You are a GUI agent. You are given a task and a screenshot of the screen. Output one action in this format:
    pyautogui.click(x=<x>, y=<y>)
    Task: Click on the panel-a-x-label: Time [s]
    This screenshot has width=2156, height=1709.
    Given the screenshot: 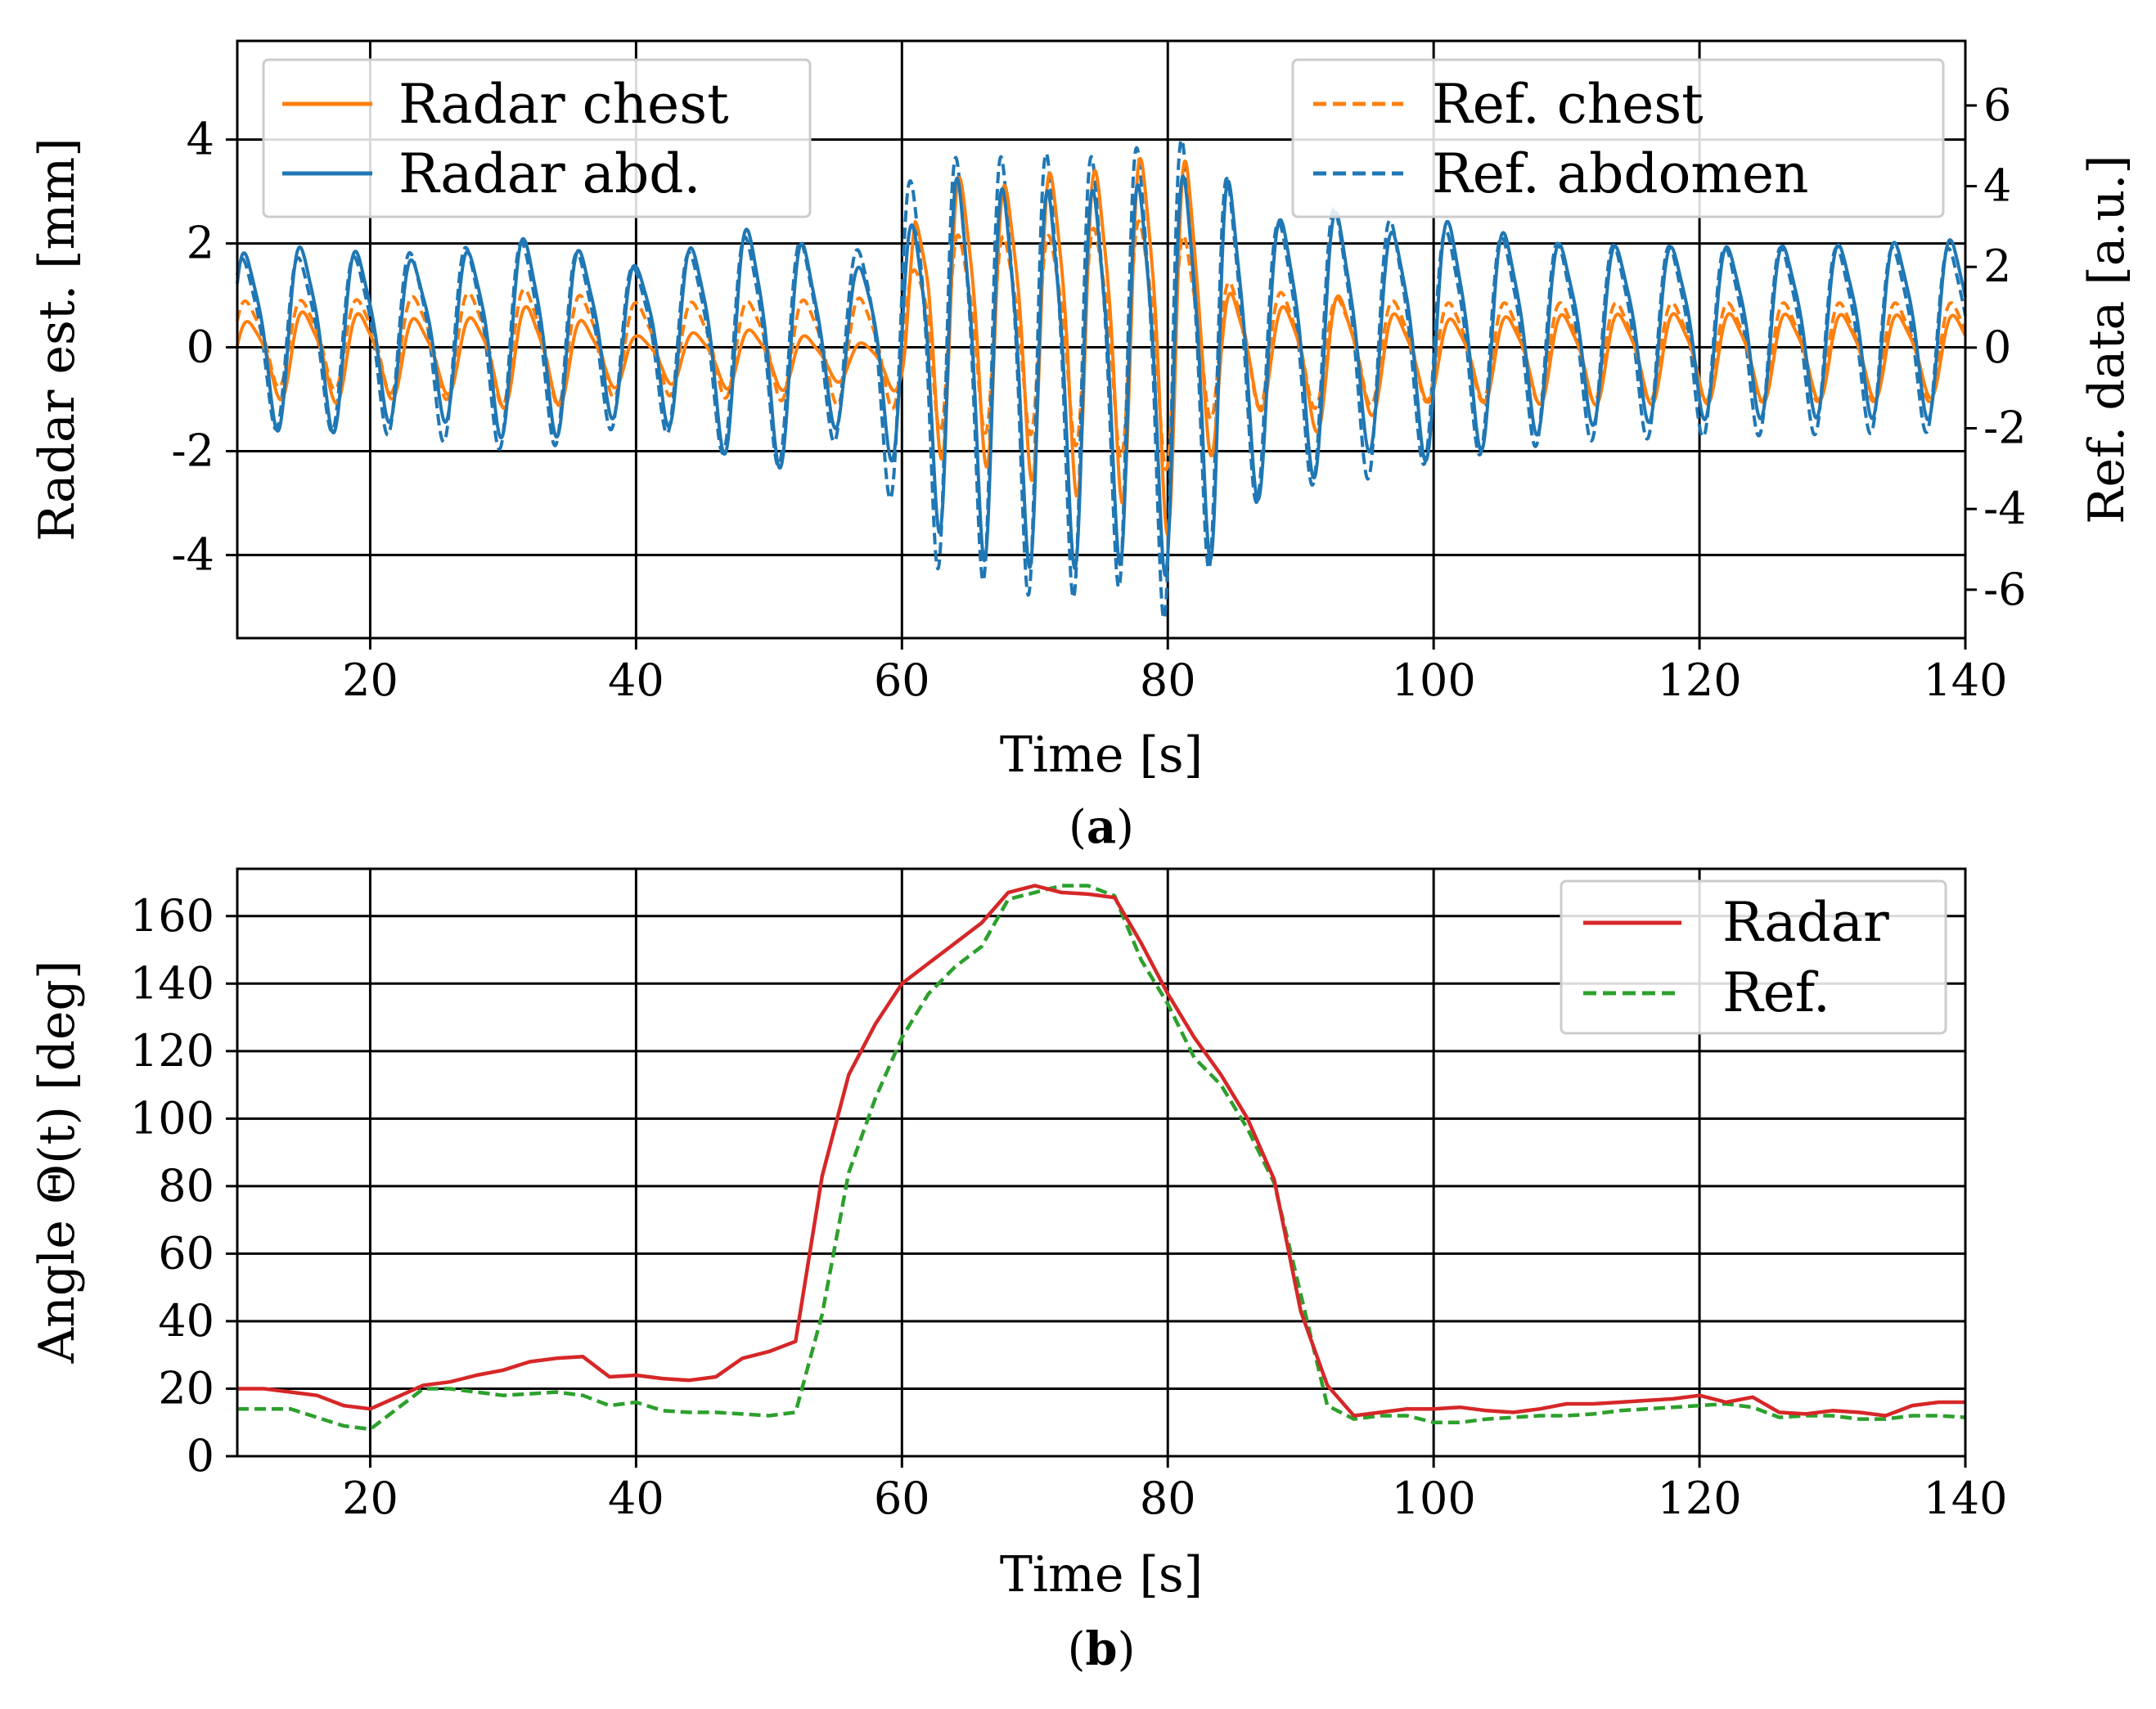 What is the action you would take?
    pyautogui.click(x=1101, y=755)
    